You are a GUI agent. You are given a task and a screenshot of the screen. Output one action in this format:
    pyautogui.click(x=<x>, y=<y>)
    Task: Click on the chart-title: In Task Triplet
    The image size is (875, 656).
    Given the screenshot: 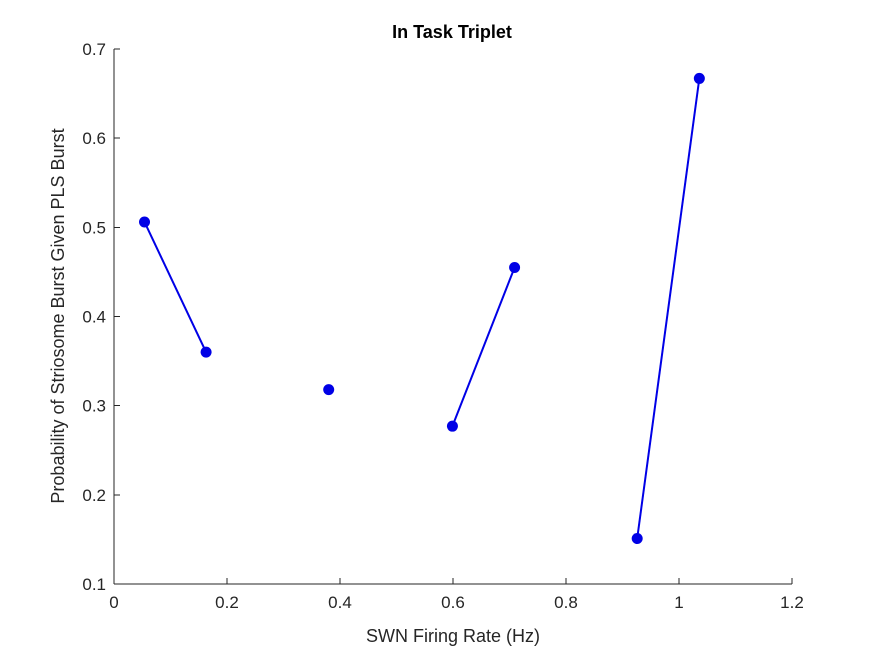 What is the action you would take?
    pyautogui.click(x=452, y=32)
    